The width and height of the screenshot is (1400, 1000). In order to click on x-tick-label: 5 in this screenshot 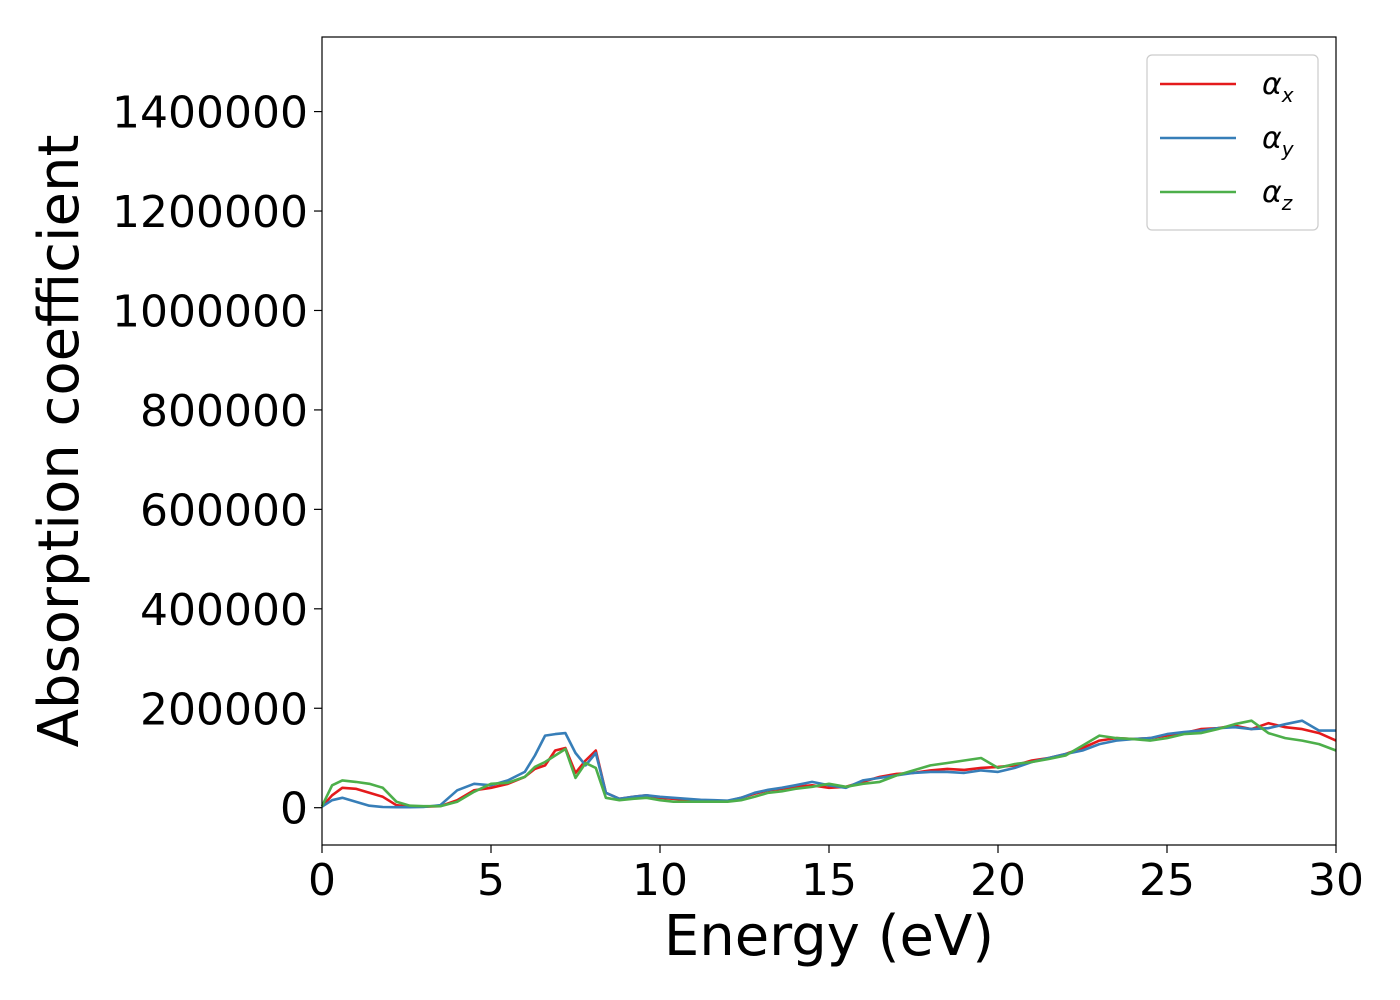, I will do `click(491, 880)`.